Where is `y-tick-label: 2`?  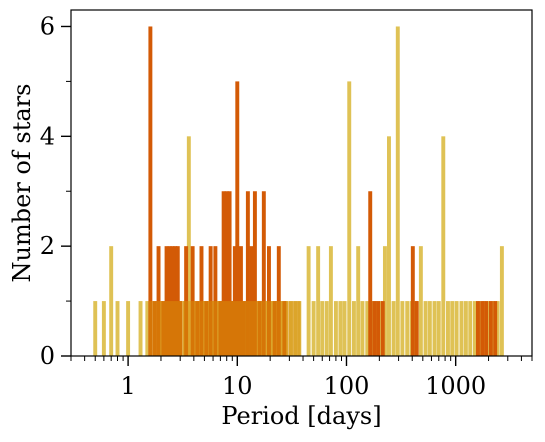
y-tick-label: 2 is located at coordinates (47, 246).